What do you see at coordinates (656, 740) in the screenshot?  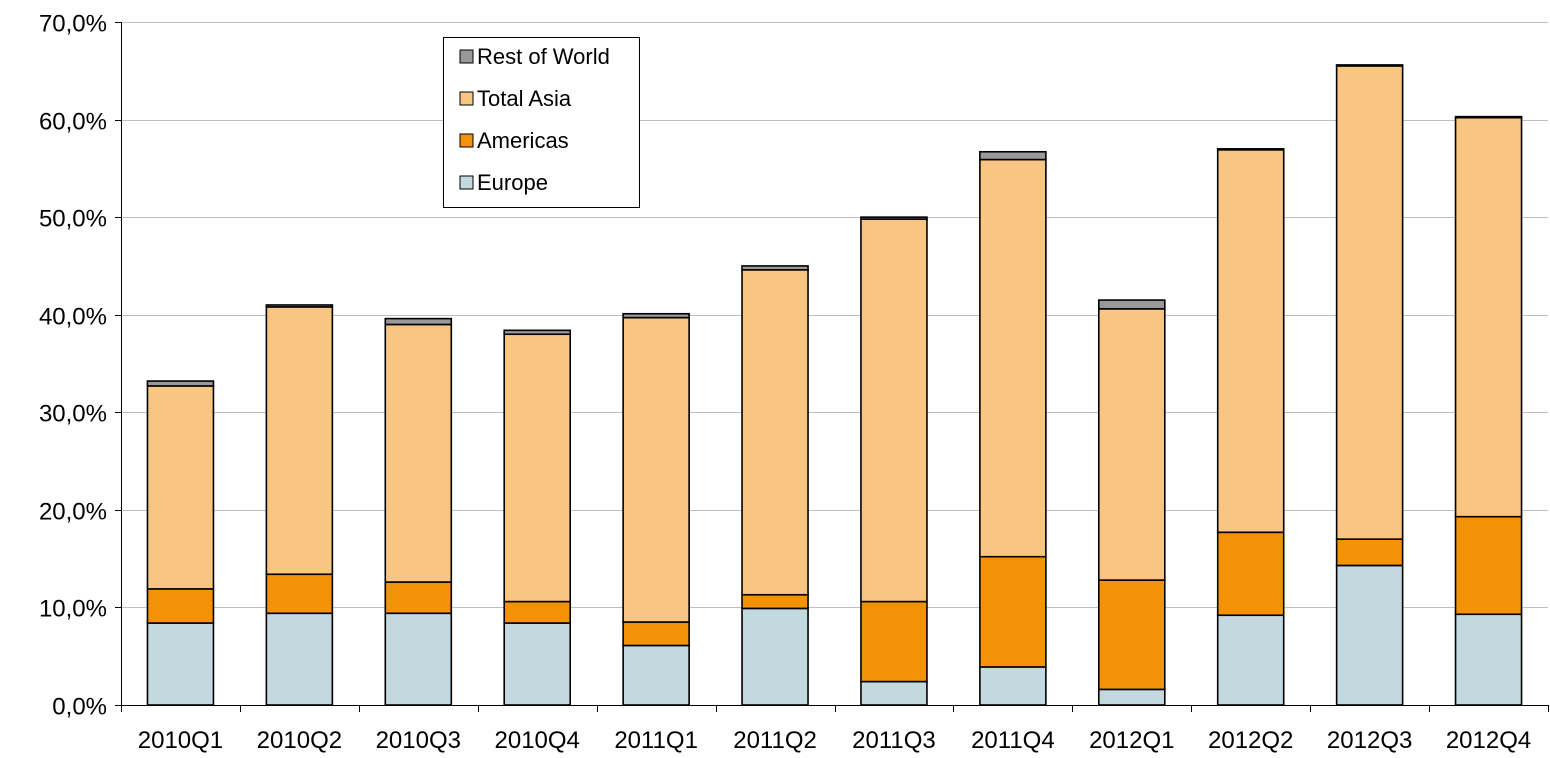 I see `x-tick-label-2011q1: 2011Q1` at bounding box center [656, 740].